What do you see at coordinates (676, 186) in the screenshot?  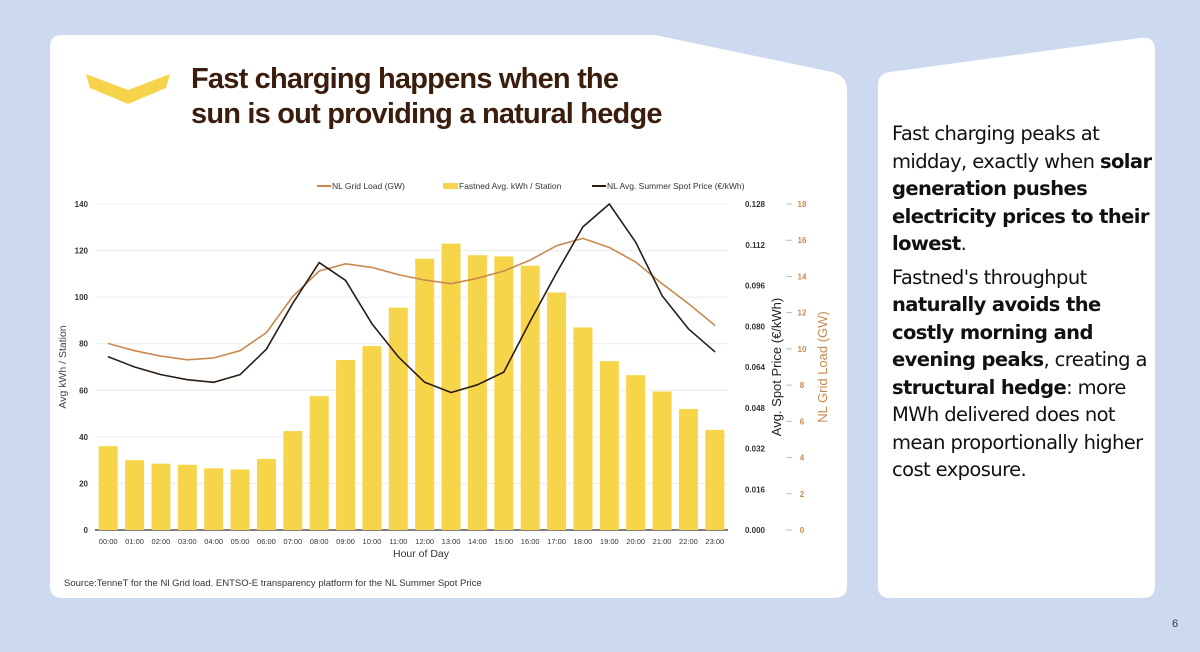 I see `legend-spot-price: NL Avg. Summer Spot Price (€/kWh)` at bounding box center [676, 186].